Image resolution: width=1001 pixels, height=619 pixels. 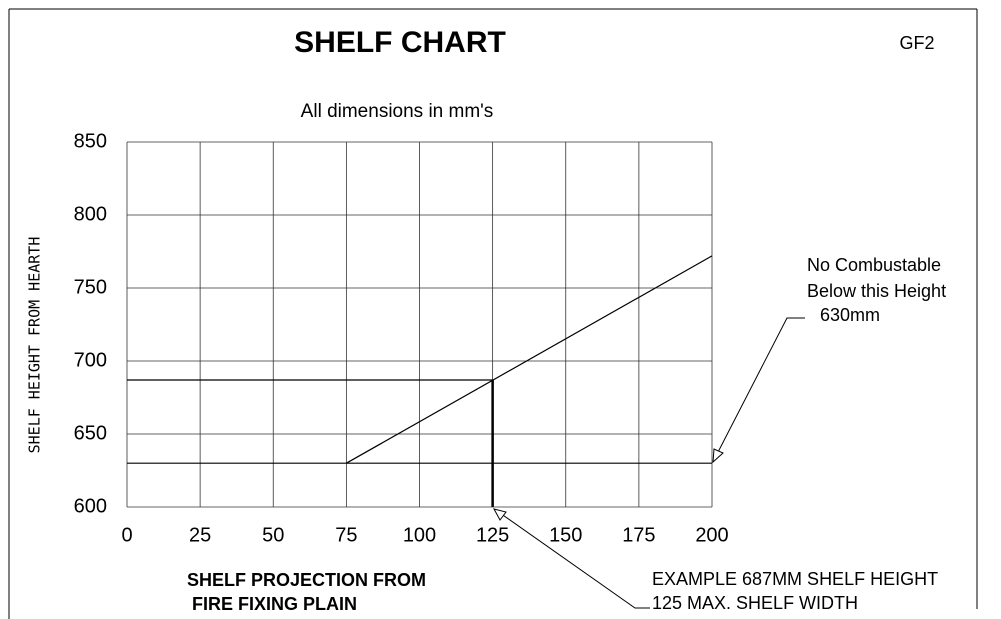 What do you see at coordinates (876, 291) in the screenshot?
I see `annotation: Below this Height` at bounding box center [876, 291].